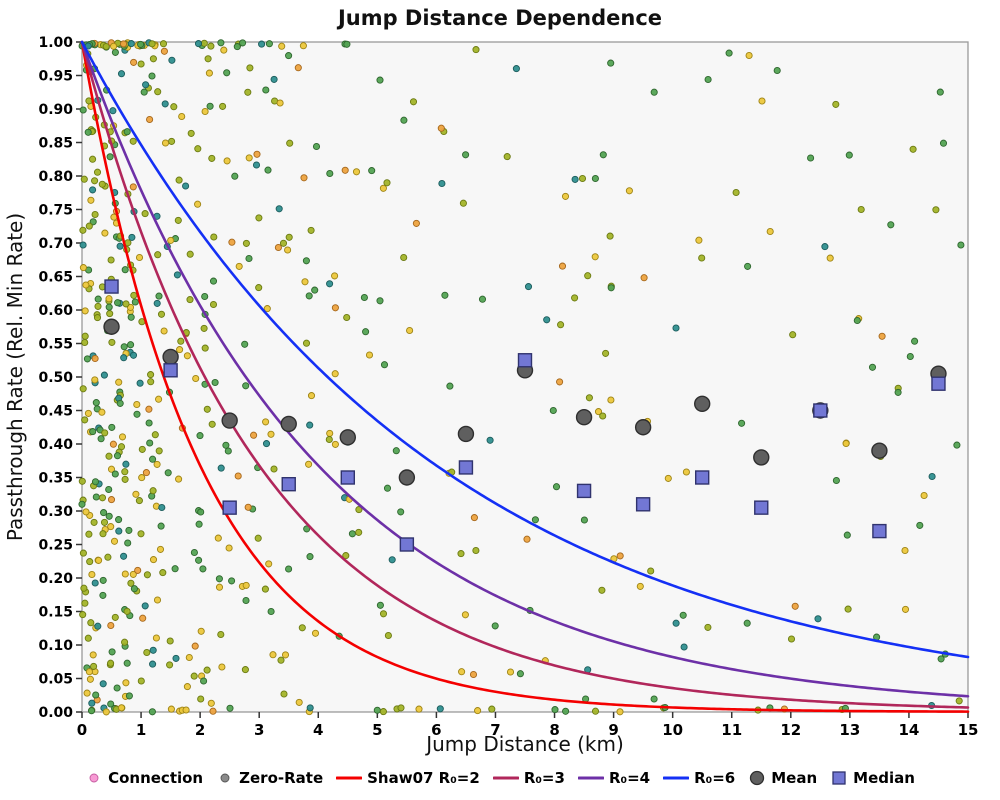 The height and width of the screenshot is (800, 1000). I want to click on legend-item-r-3: R₀=3, so click(528, 778).